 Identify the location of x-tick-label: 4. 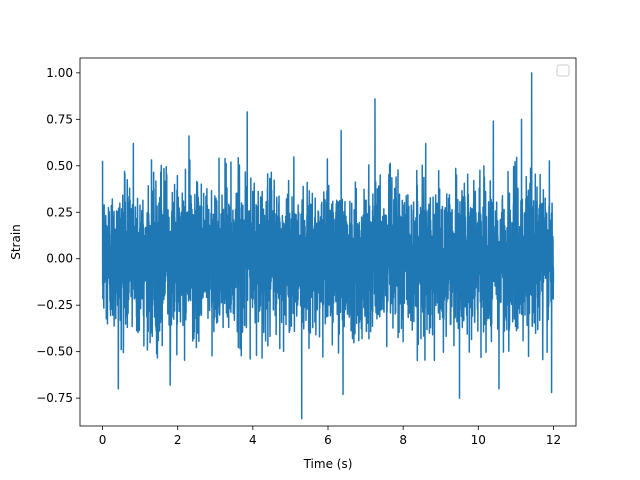
(253, 440).